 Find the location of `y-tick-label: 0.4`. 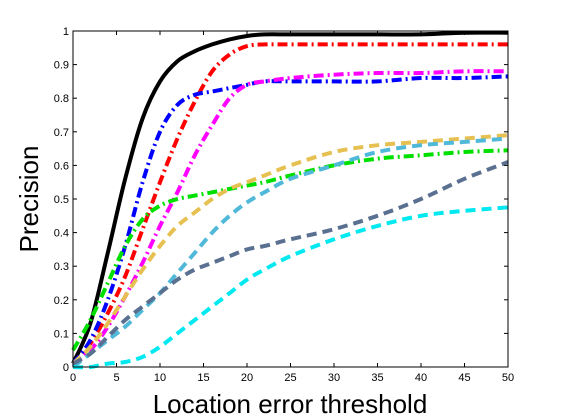

y-tick-label: 0.4 is located at coordinates (61, 234).